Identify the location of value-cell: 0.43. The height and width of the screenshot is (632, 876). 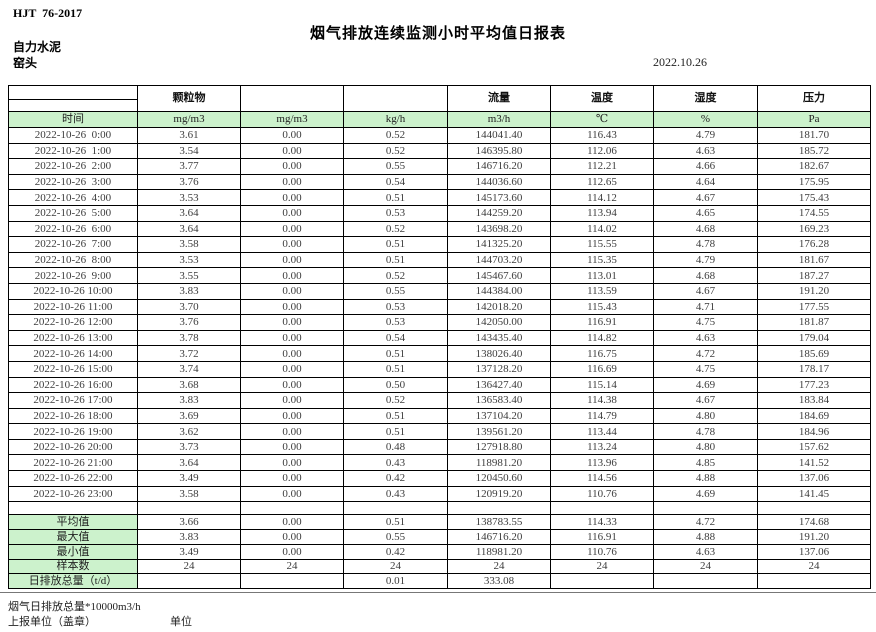
(395, 463).